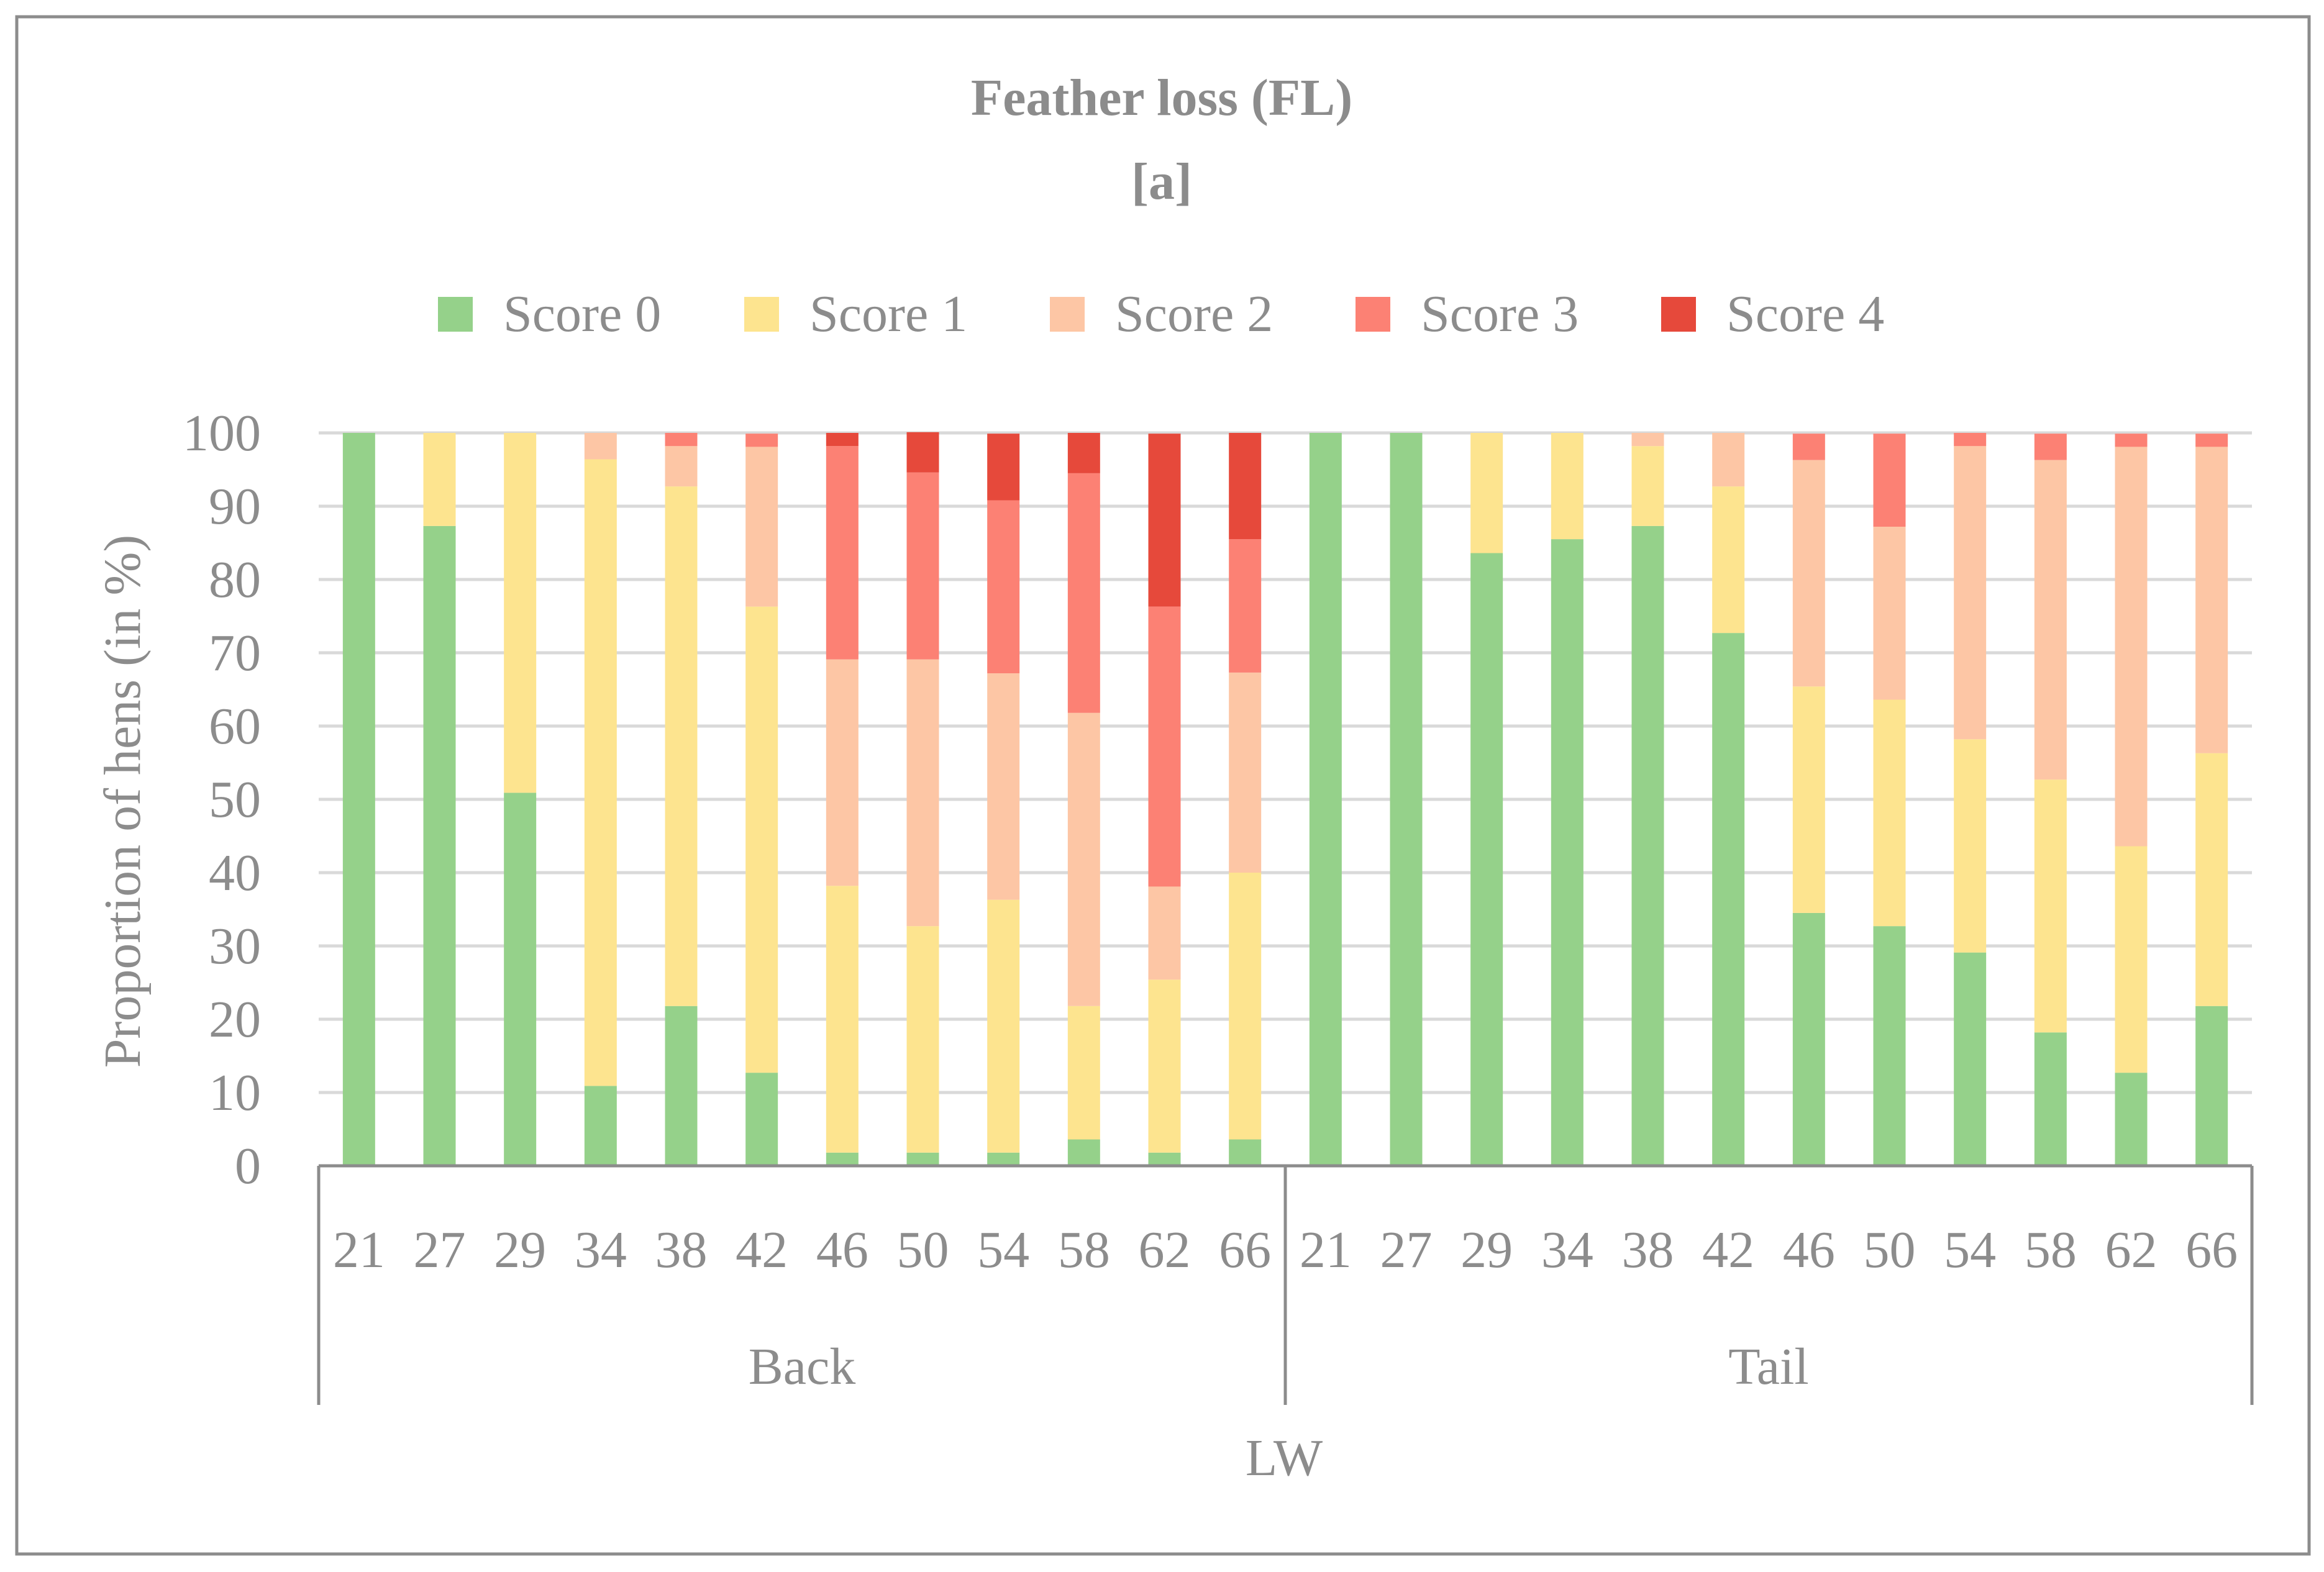 Image resolution: width=2324 pixels, height=1572 pixels. Describe the element at coordinates (235, 1093) in the screenshot. I see `y-tick-10: 10` at that location.